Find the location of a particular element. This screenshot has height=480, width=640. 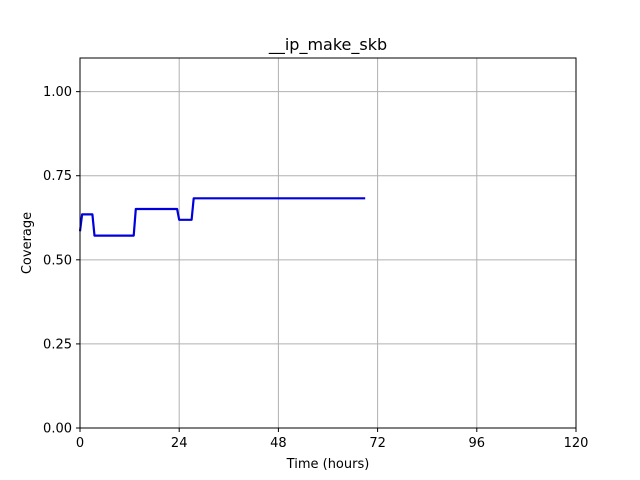

chart-title: __ip_make_skb is located at coordinates (327, 45).